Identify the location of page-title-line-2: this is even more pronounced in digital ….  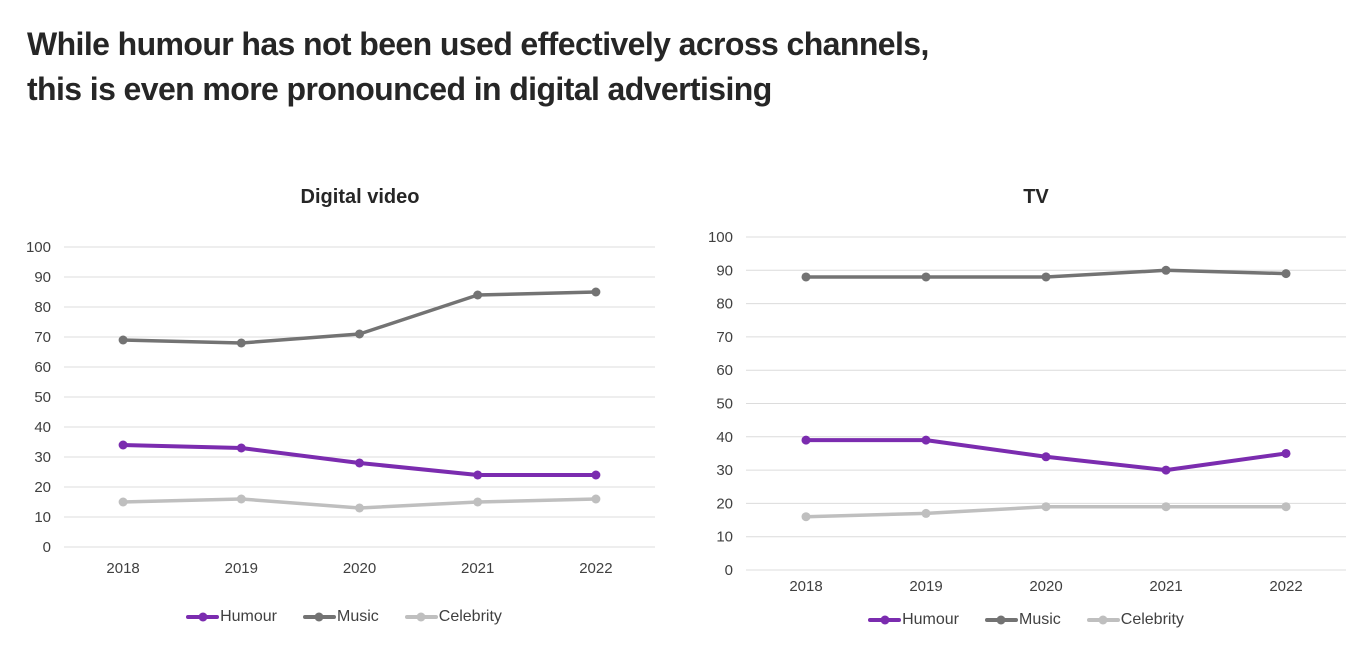
(399, 89).